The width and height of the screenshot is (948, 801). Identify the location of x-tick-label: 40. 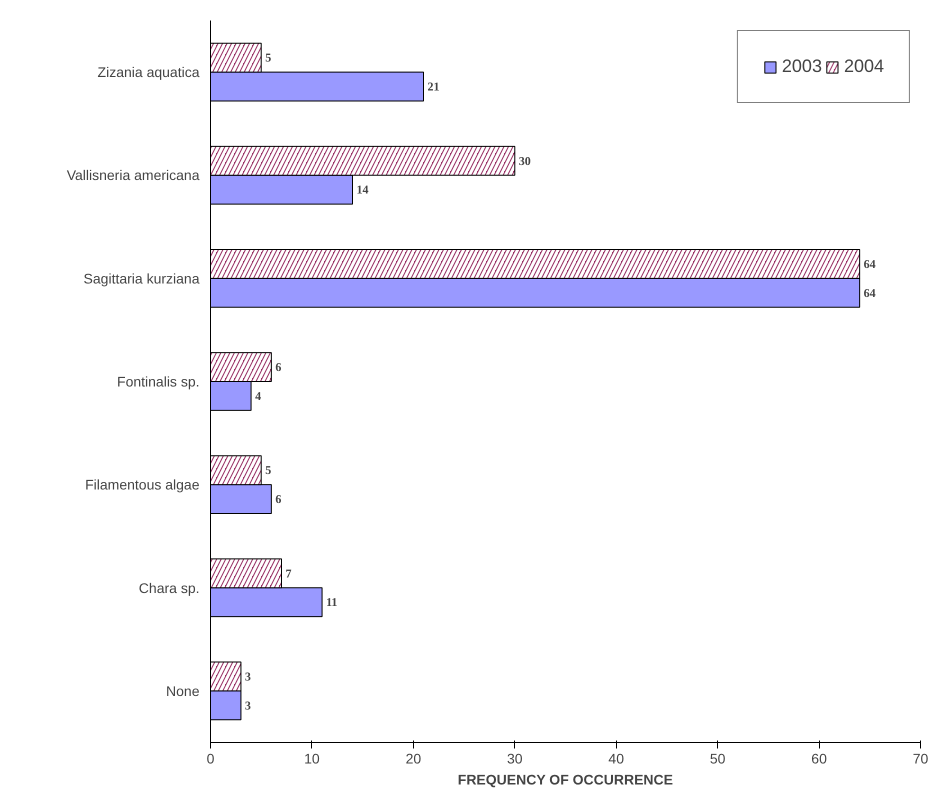
(616, 758).